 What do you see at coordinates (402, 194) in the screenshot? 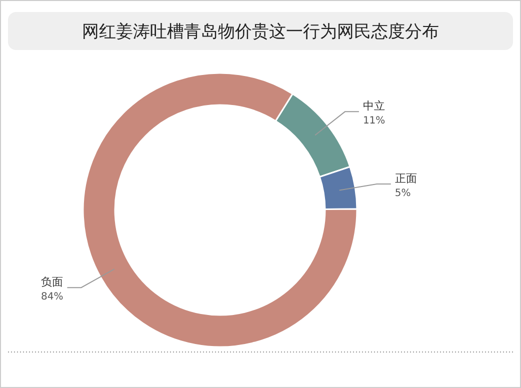
I see `data-label: 5%` at bounding box center [402, 194].